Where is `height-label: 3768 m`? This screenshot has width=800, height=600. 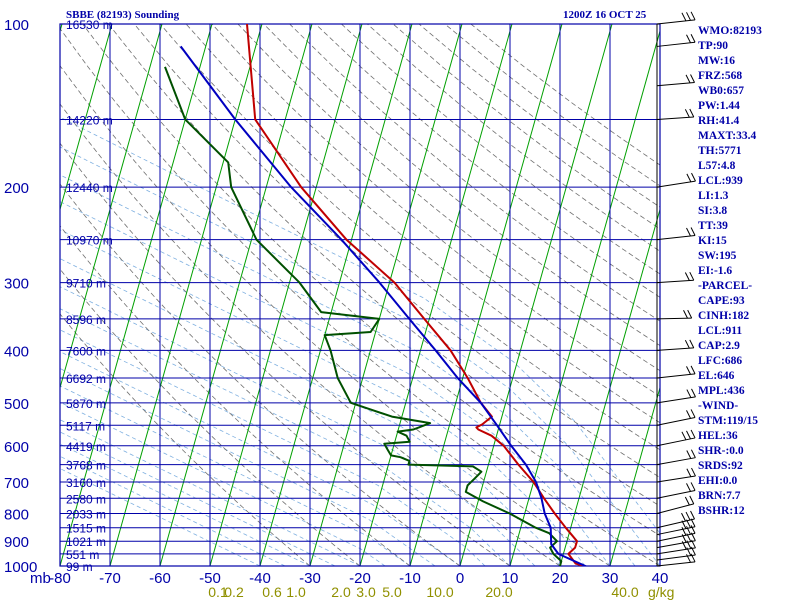 height-label: 3768 m is located at coordinates (86, 466).